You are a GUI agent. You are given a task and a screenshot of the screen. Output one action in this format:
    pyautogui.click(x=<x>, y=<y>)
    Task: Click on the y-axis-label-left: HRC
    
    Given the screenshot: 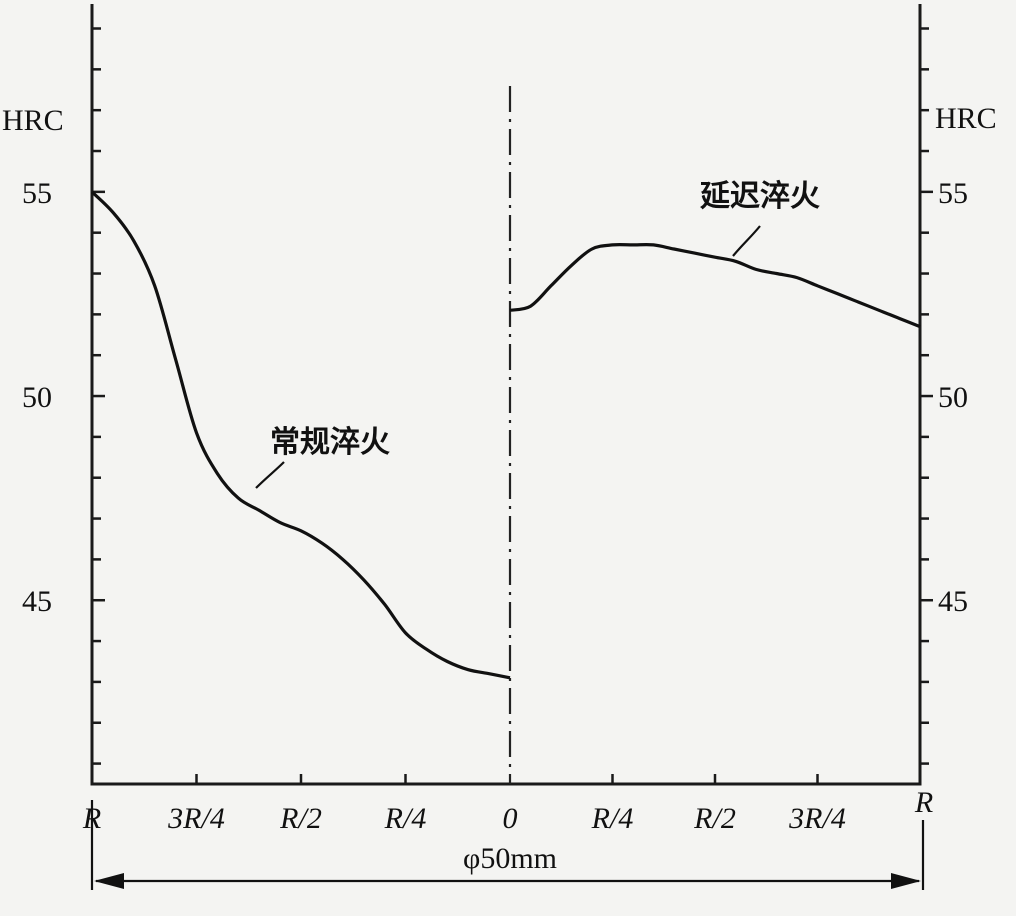 What is the action you would take?
    pyautogui.click(x=33, y=120)
    